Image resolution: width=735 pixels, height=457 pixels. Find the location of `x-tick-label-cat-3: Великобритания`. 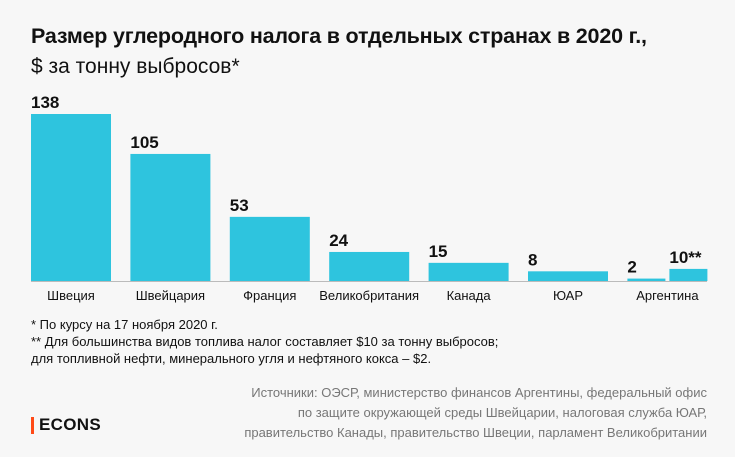

x-tick-label-cat-3: Великобритания is located at coordinates (369, 295).